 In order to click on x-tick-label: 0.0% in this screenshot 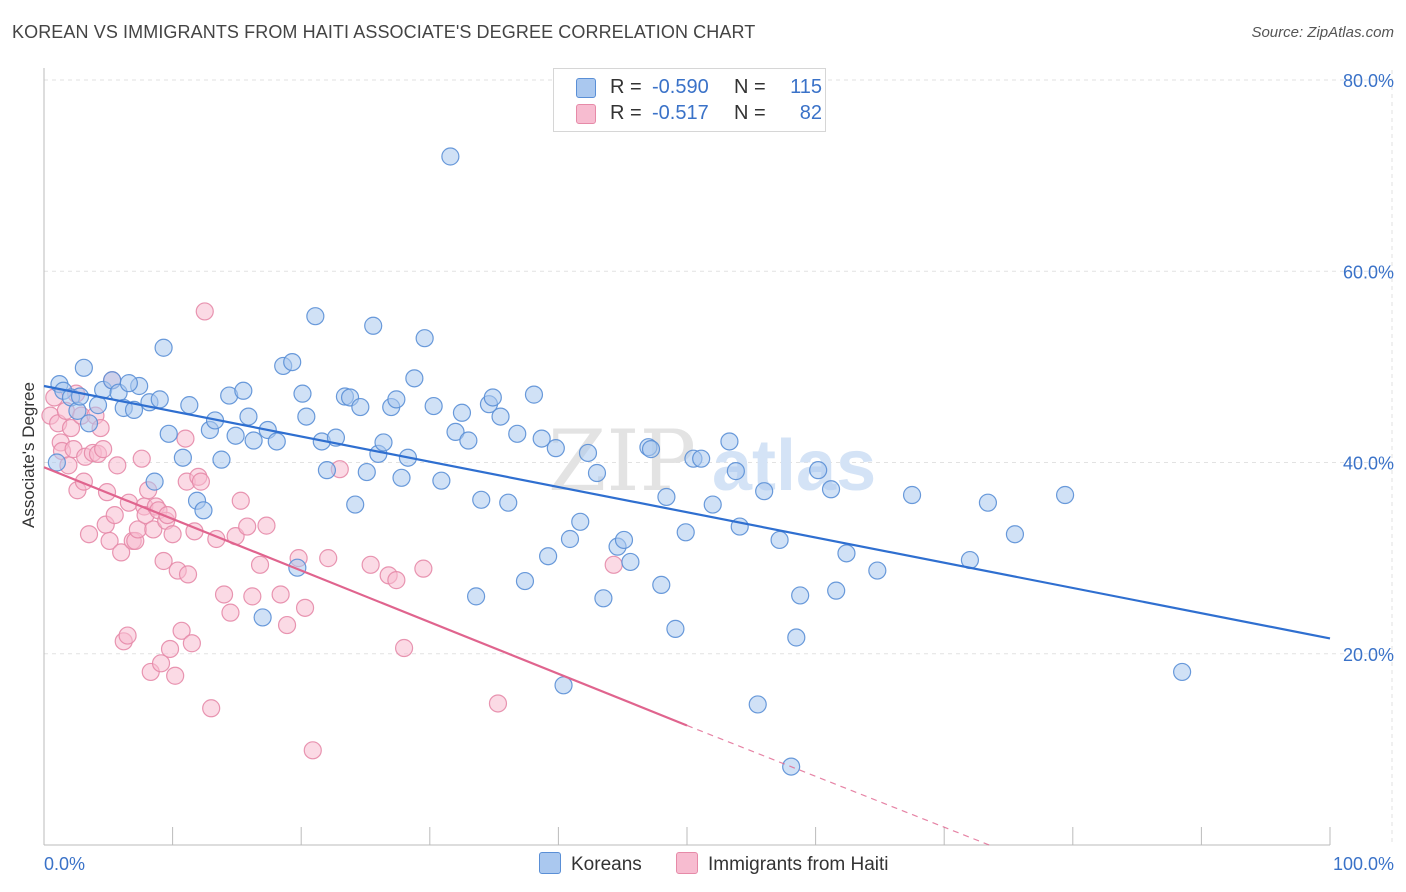, I will do `click(64, 864)`.